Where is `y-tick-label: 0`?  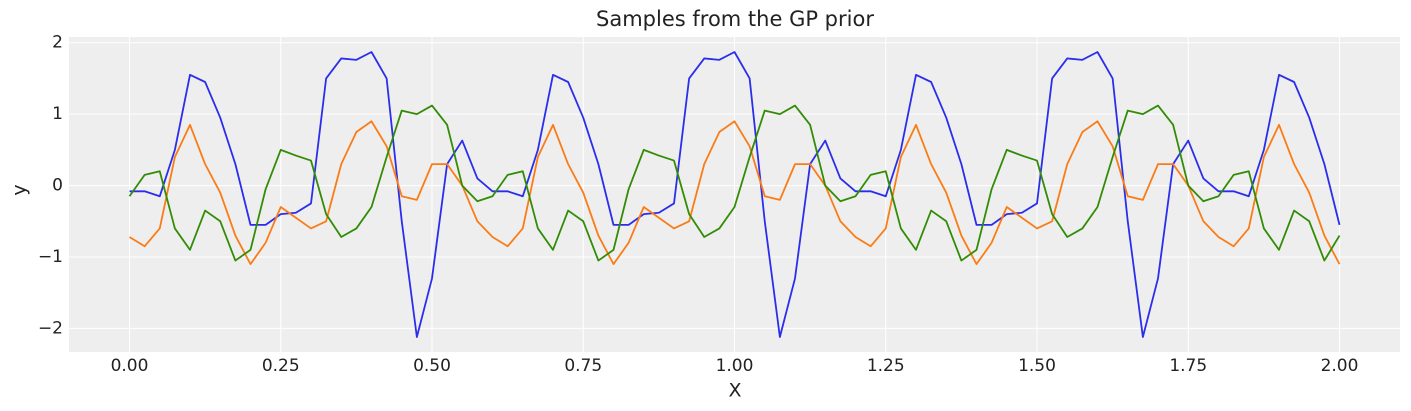
y-tick-label: 0 is located at coordinates (57, 186).